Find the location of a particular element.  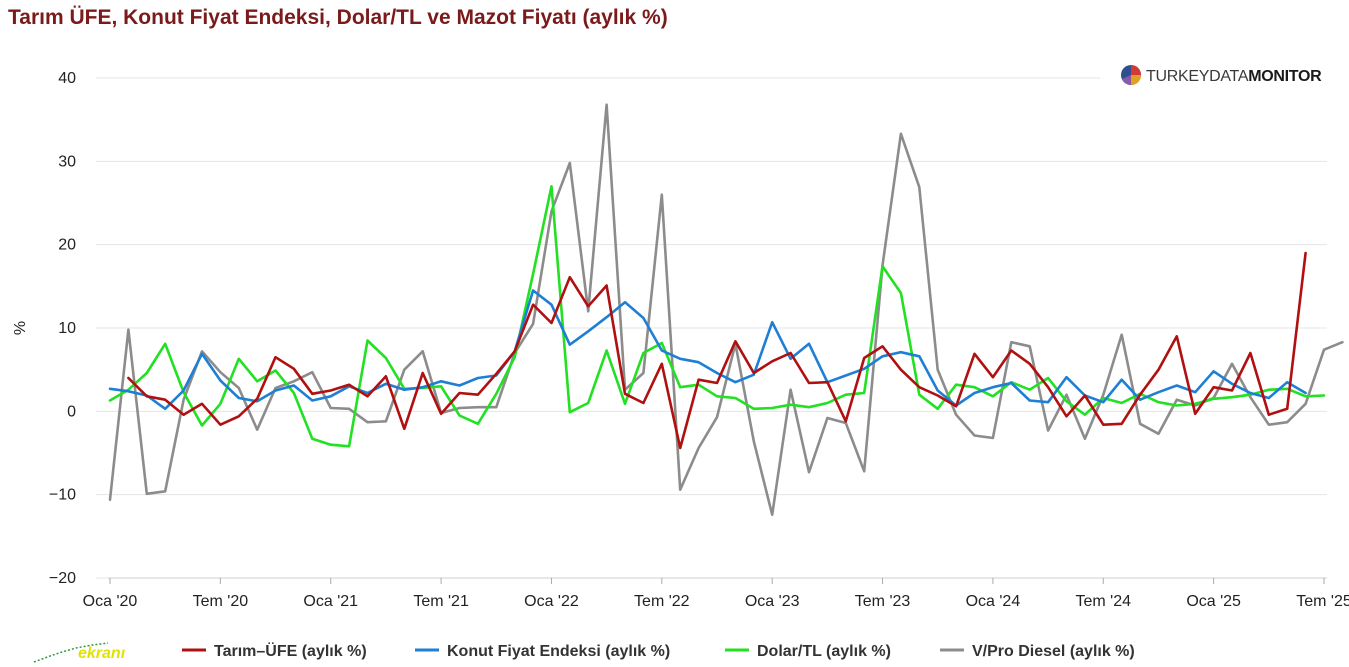

x-tick-label: Tem '24 is located at coordinates (1104, 601).